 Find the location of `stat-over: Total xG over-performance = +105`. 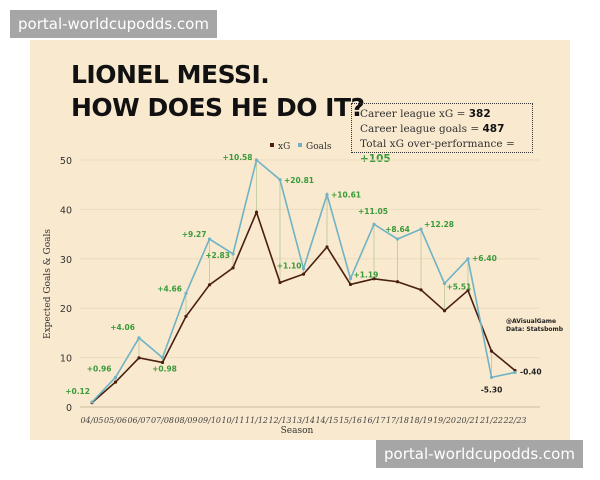

stat-over: Total xG over-performance = +105 is located at coordinates (446, 152).